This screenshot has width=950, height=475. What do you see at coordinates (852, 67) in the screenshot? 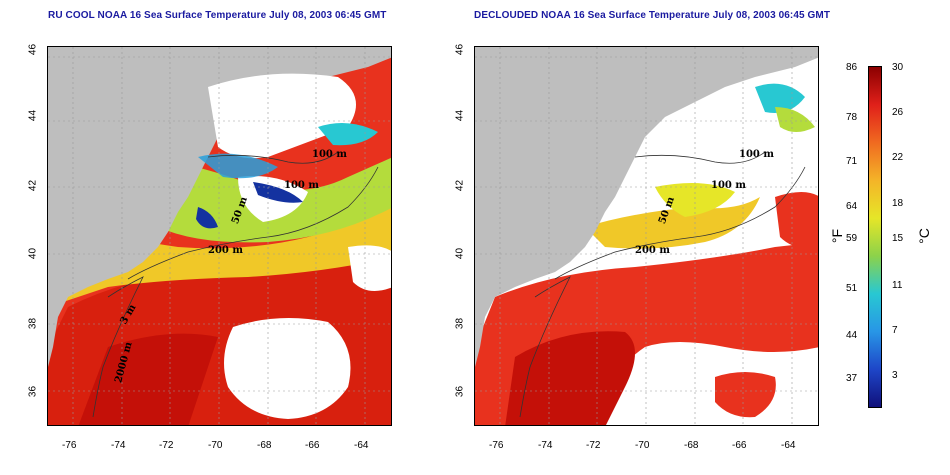
I see `f-tick-86: 86` at bounding box center [852, 67].